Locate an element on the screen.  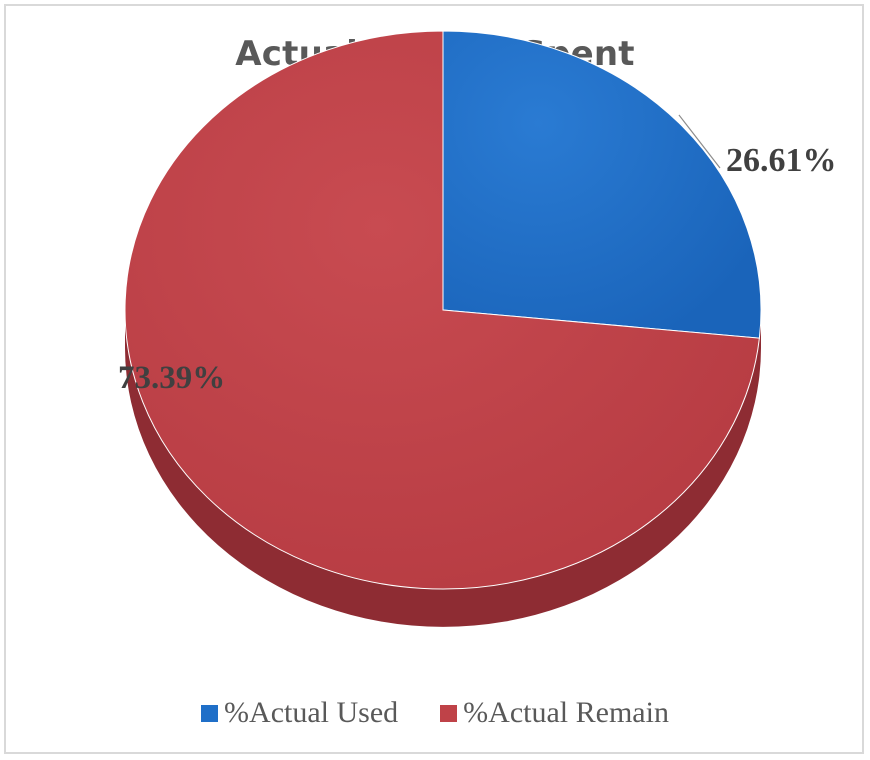
legend-label-actual-used: %Actual Used is located at coordinates (311, 712).